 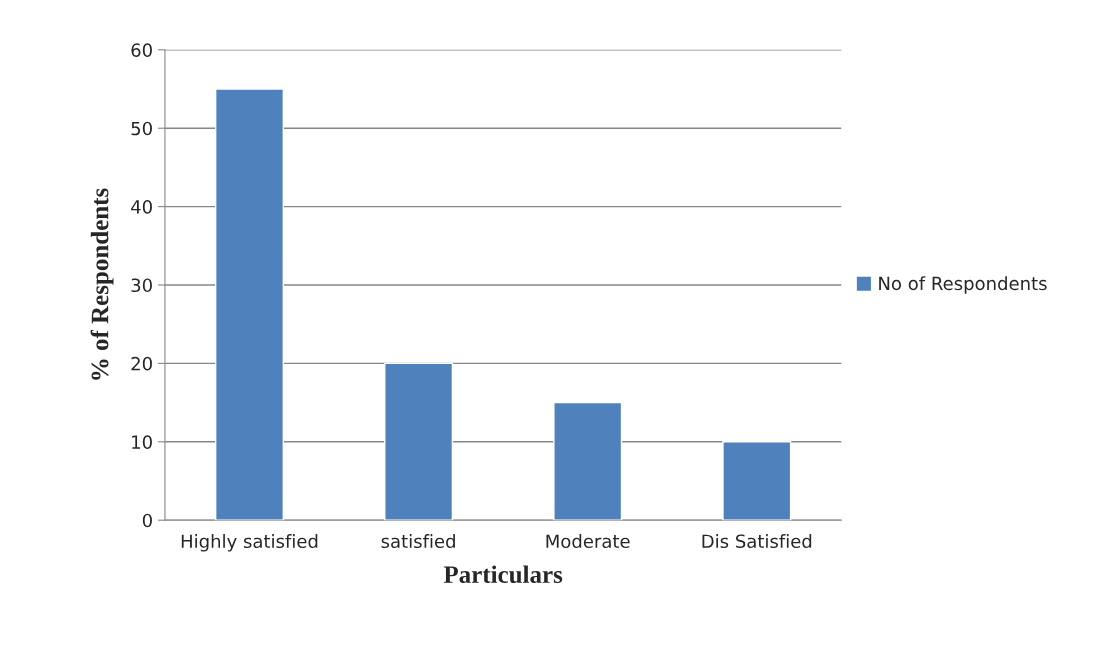 What do you see at coordinates (249, 543) in the screenshot?
I see `x-tick-label: Highly satisfied` at bounding box center [249, 543].